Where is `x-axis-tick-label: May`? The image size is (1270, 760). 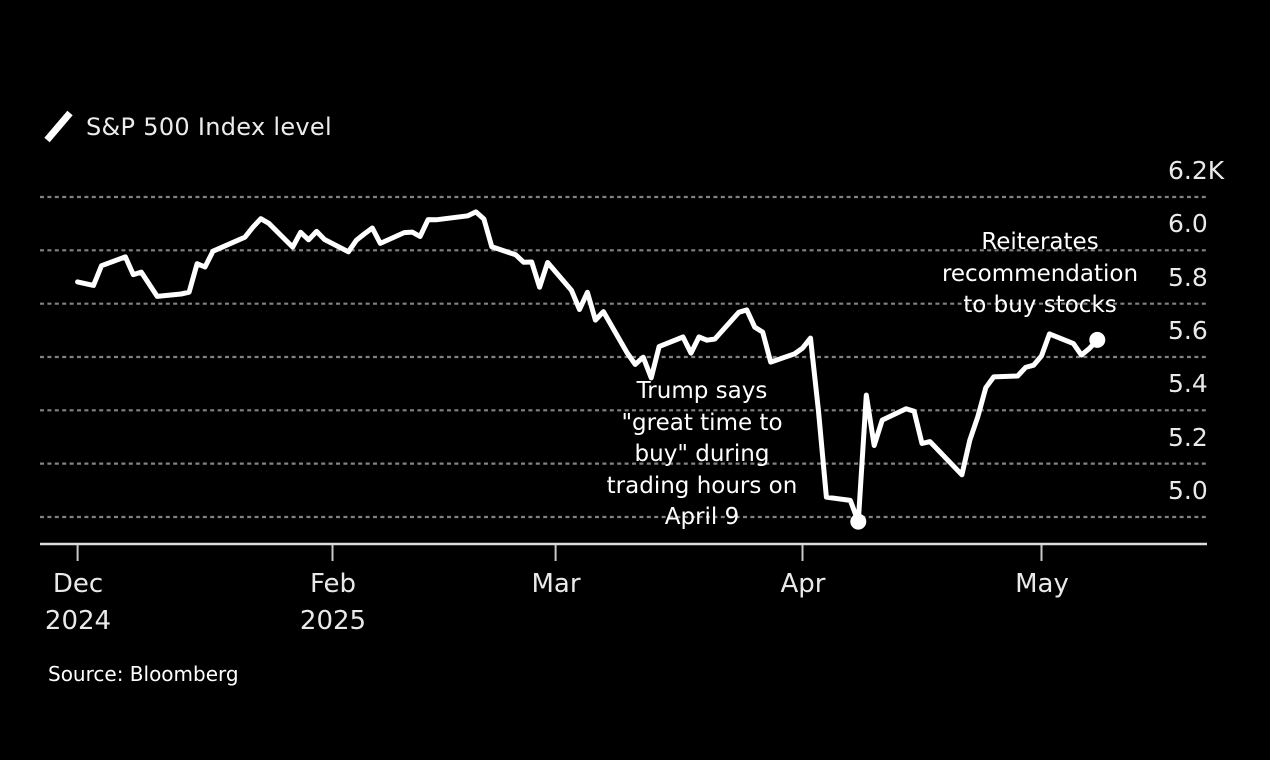
x-axis-tick-label: May is located at coordinates (1042, 584).